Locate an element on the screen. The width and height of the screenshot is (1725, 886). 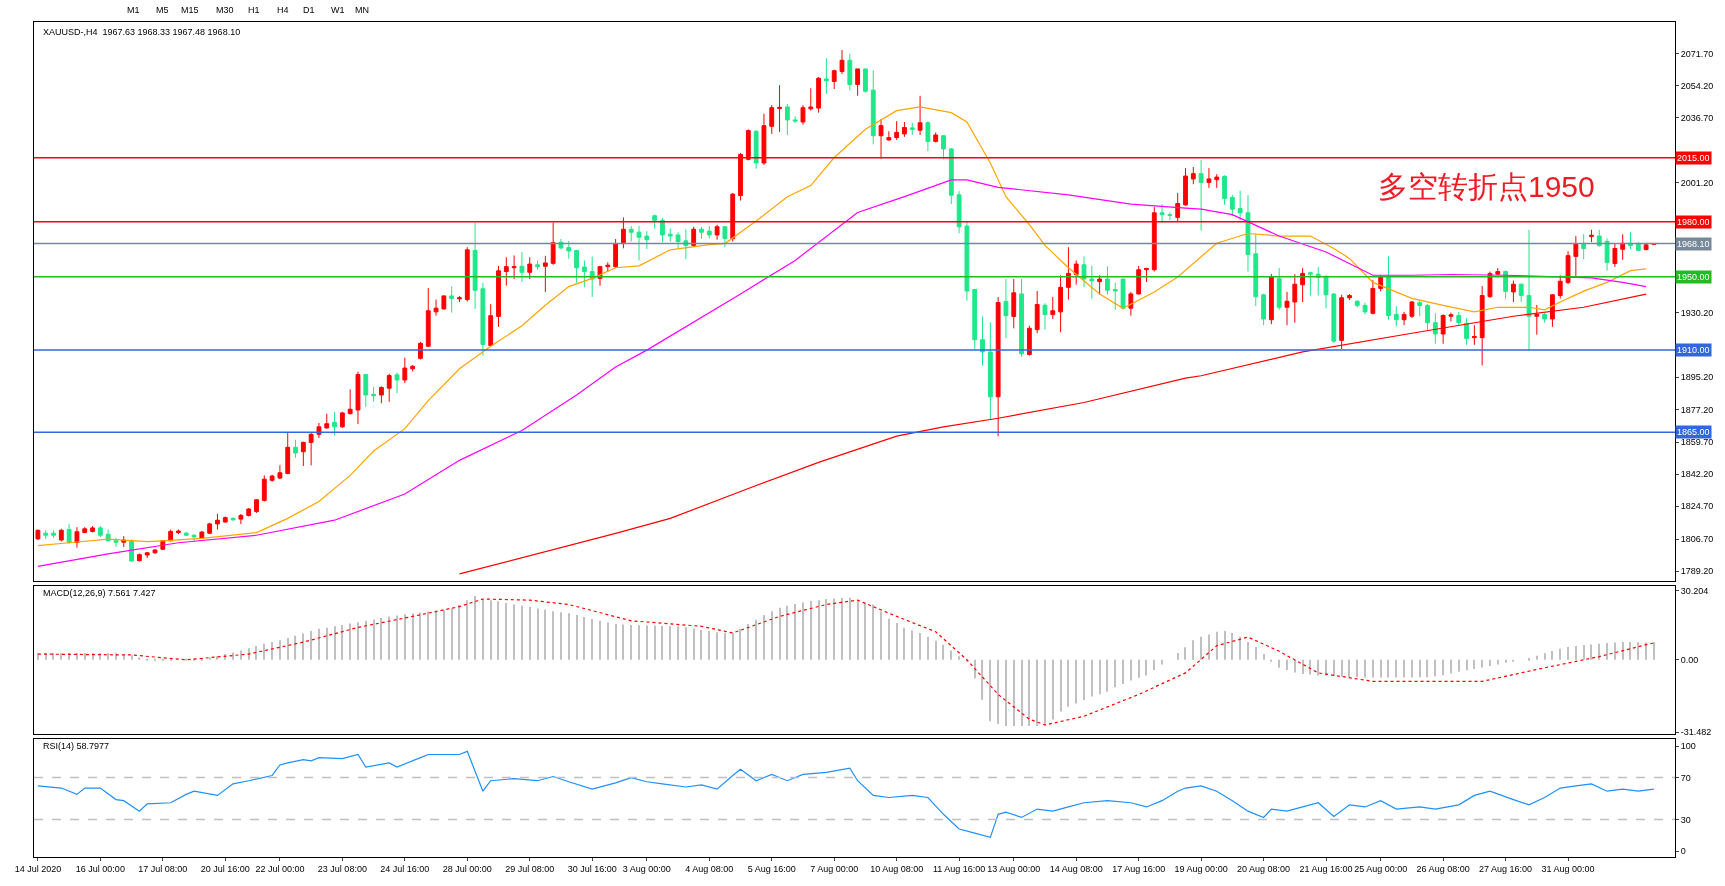
ref-line-label: 1865.00 is located at coordinates (1693, 432).